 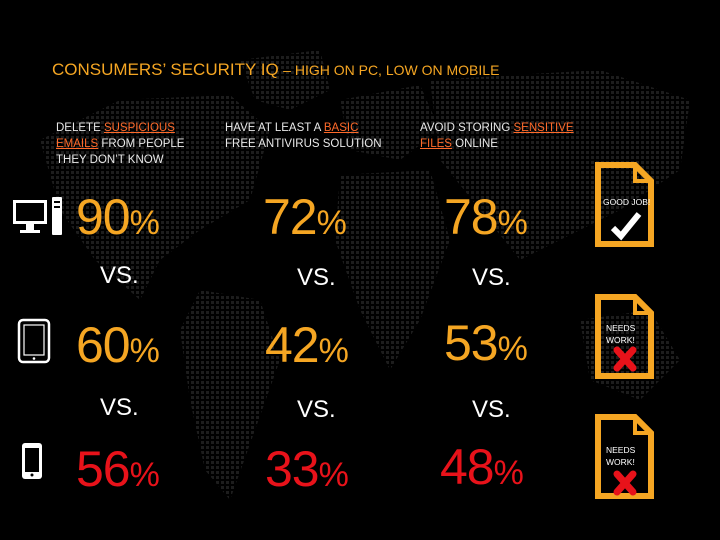 What do you see at coordinates (290, 217) in the screenshot?
I see `stat-value: 72` at bounding box center [290, 217].